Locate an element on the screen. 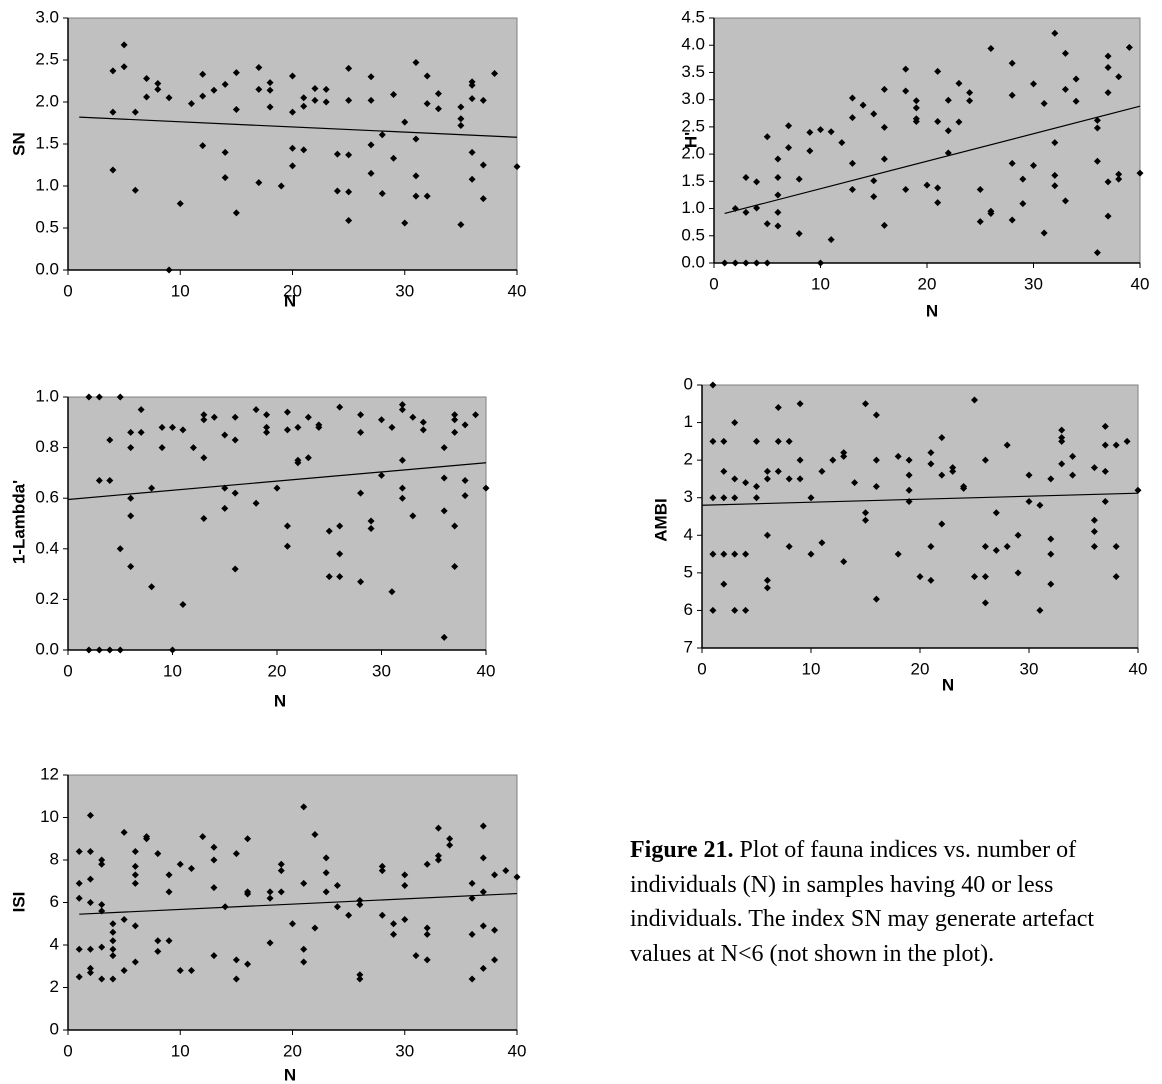 Image resolution: width=1162 pixels, height=1084 pixels. x-tick-label: 0 is located at coordinates (67, 290).